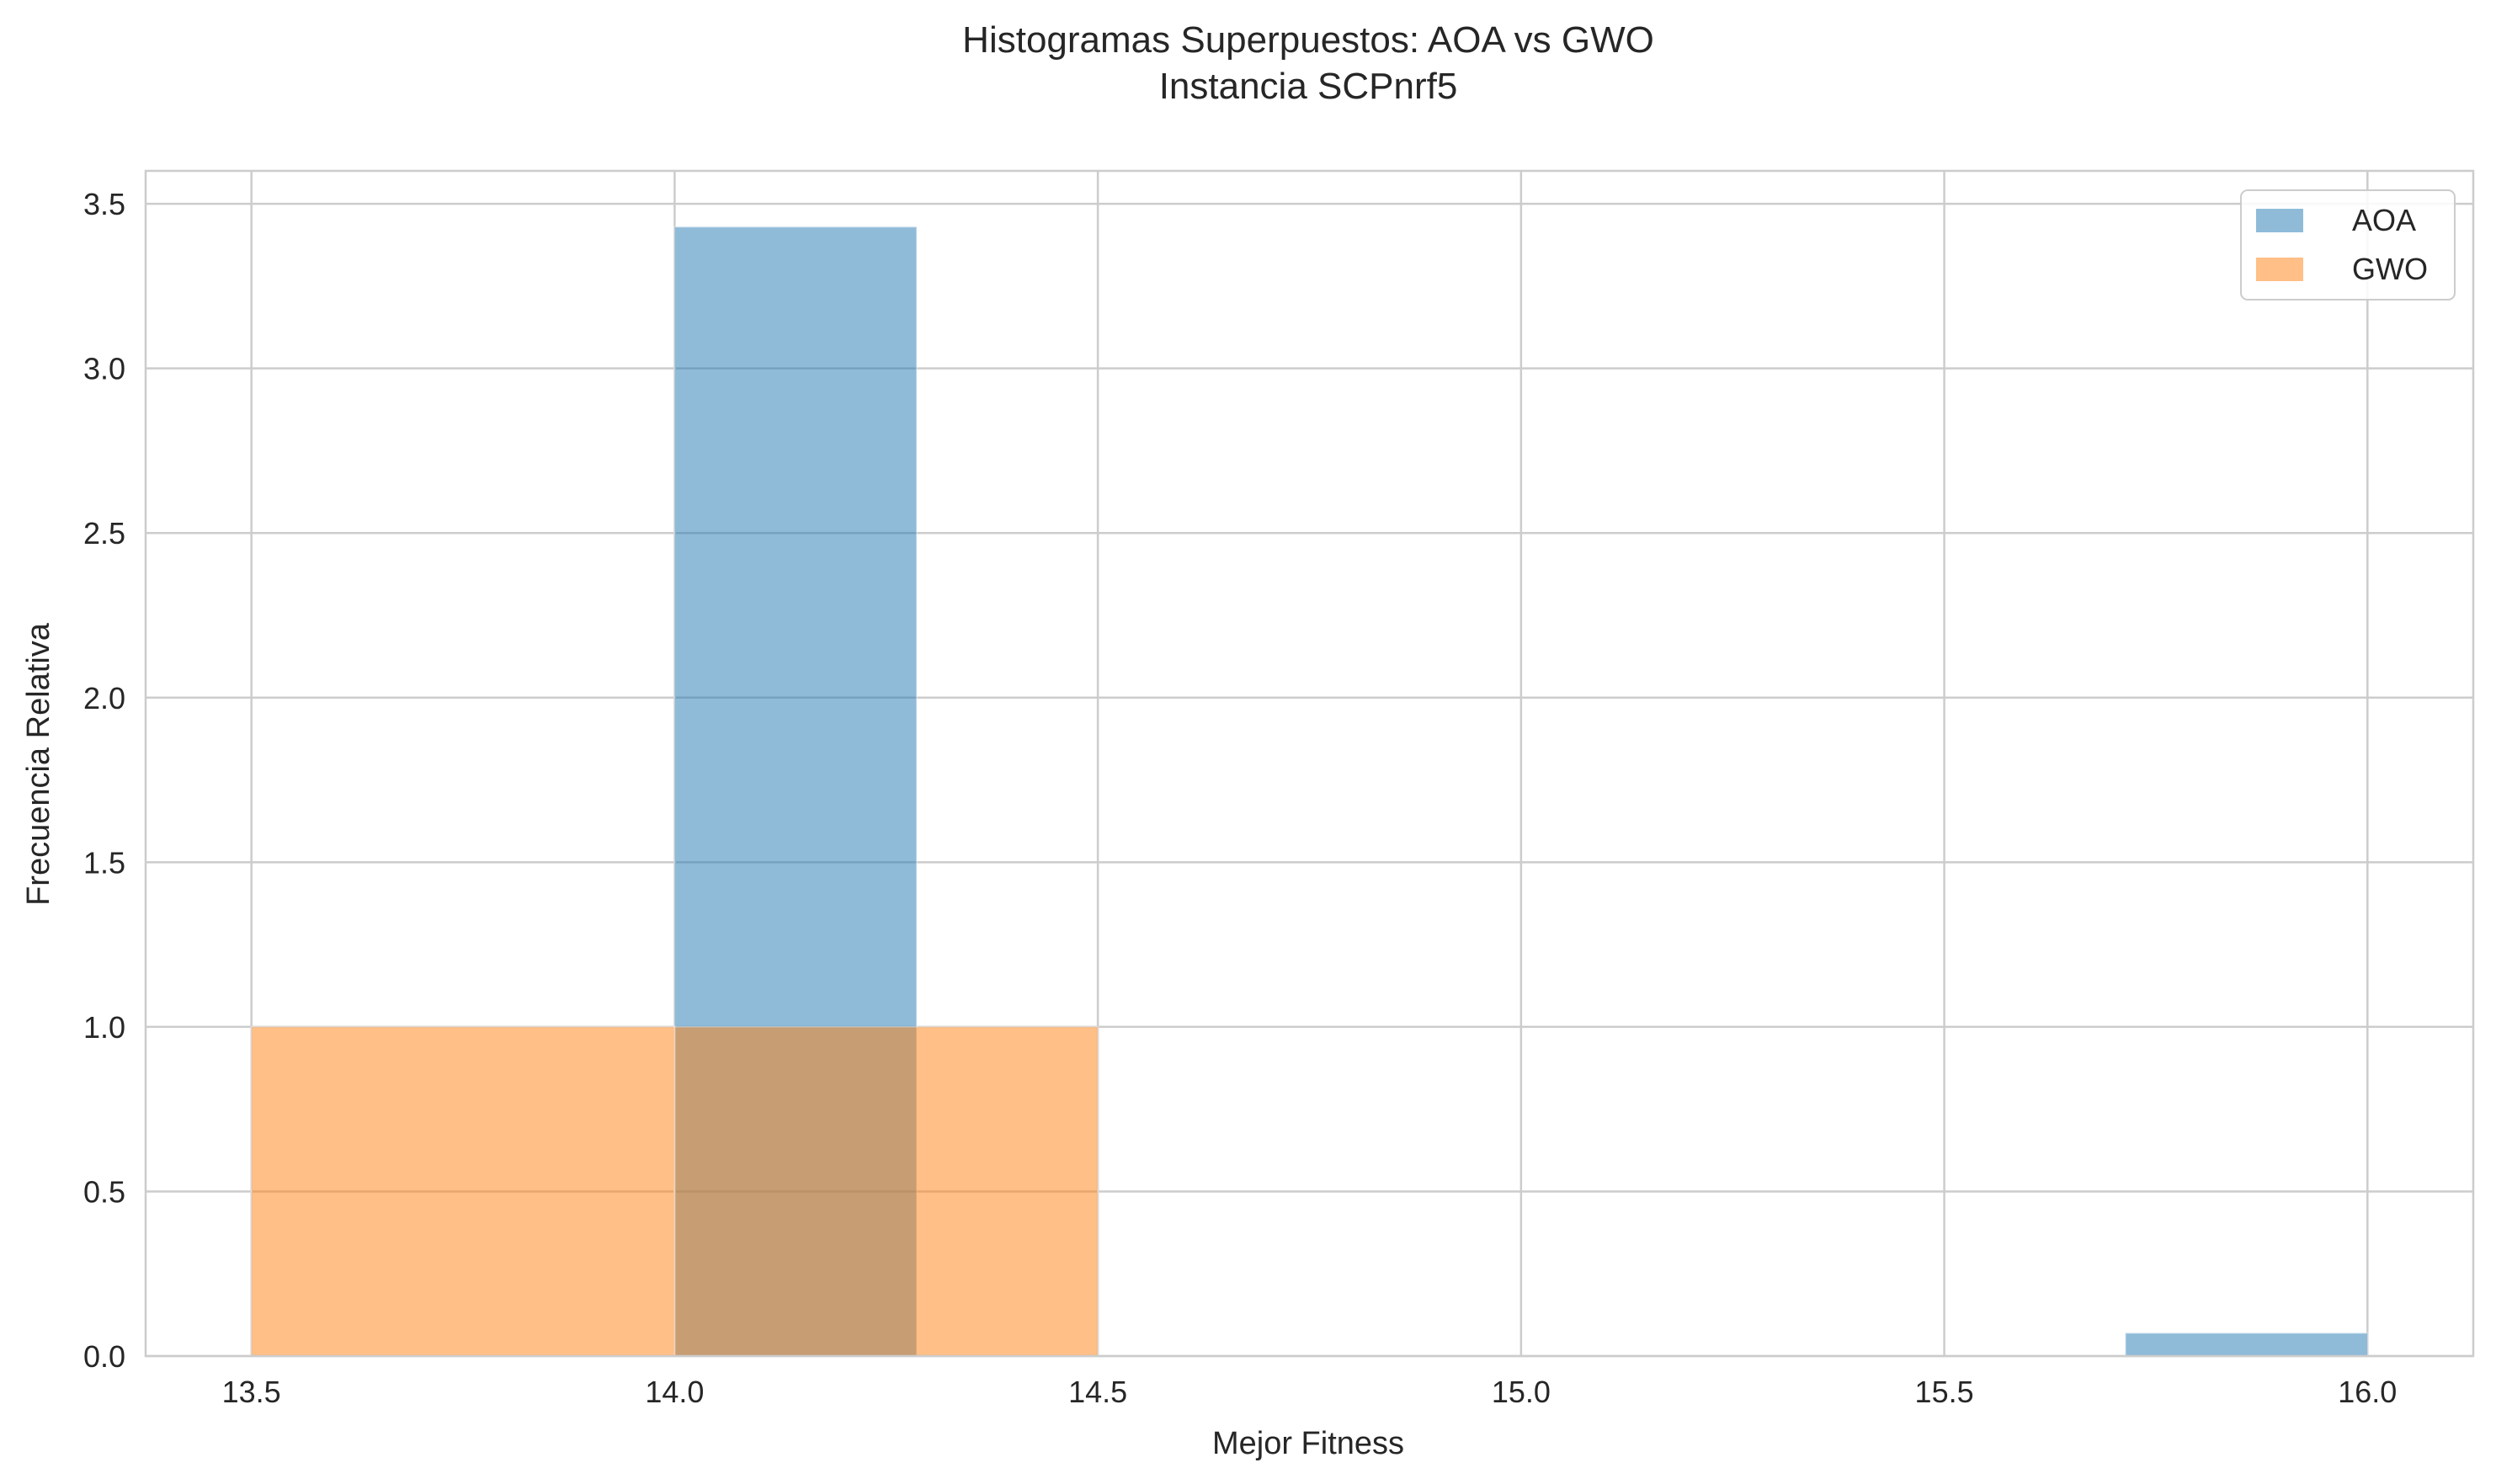  Describe the element at coordinates (2384, 220) in the screenshot. I see `legend-label-aoa: AOA` at that location.